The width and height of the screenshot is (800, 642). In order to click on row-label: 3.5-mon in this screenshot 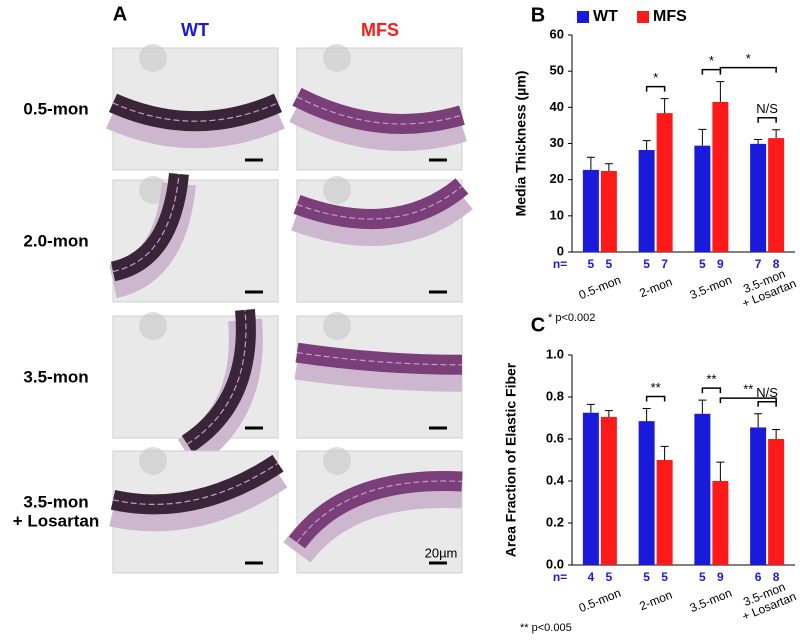, I will do `click(56, 377)`.